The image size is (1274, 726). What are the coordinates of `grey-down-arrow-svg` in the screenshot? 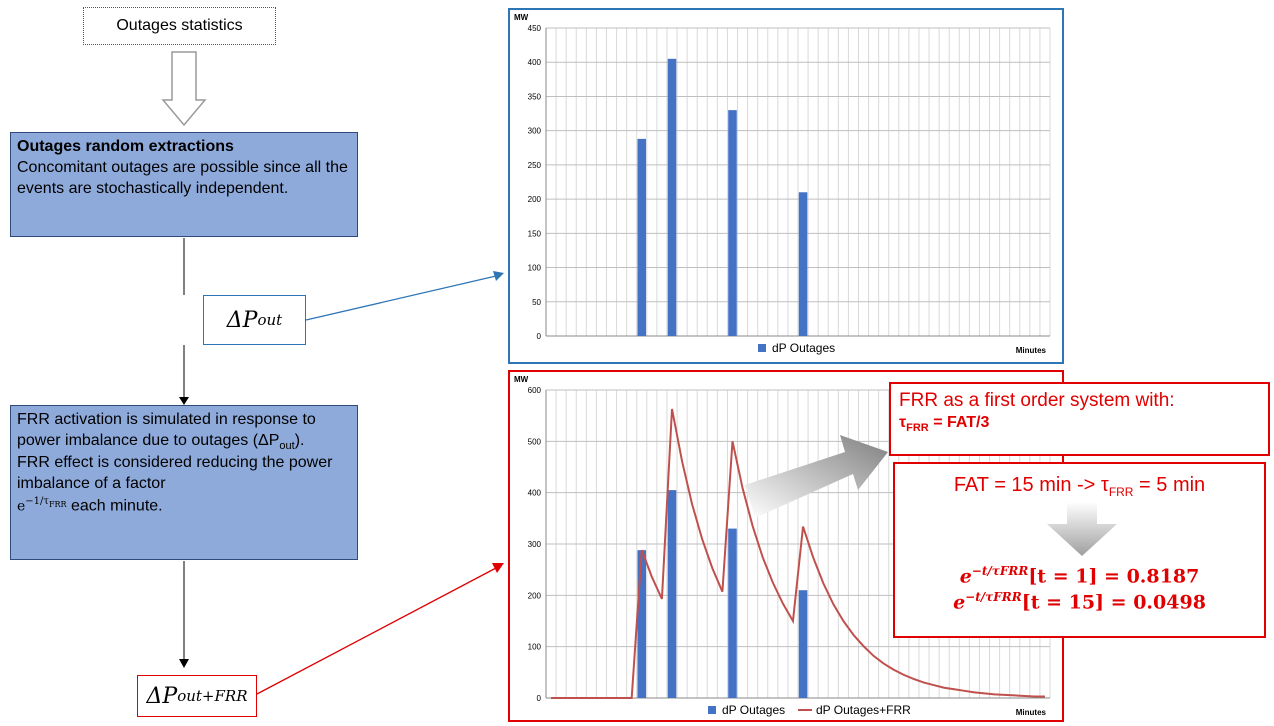 It's located at (1082, 529).